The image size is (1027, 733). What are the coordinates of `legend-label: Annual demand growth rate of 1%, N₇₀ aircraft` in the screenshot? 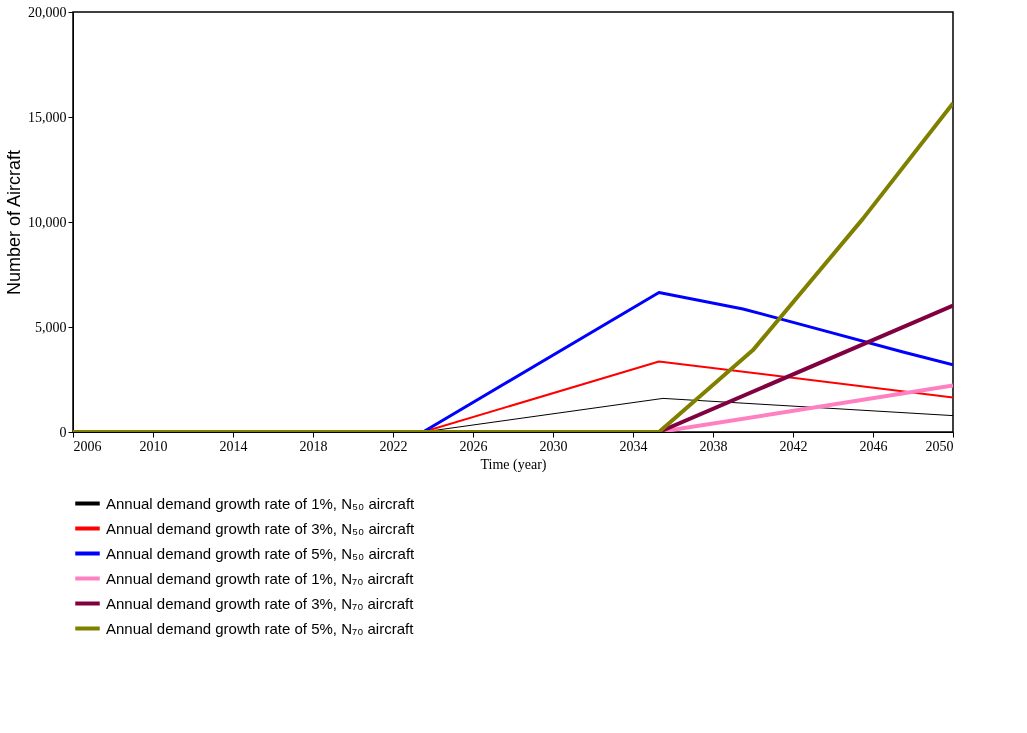 It's located at (260, 578).